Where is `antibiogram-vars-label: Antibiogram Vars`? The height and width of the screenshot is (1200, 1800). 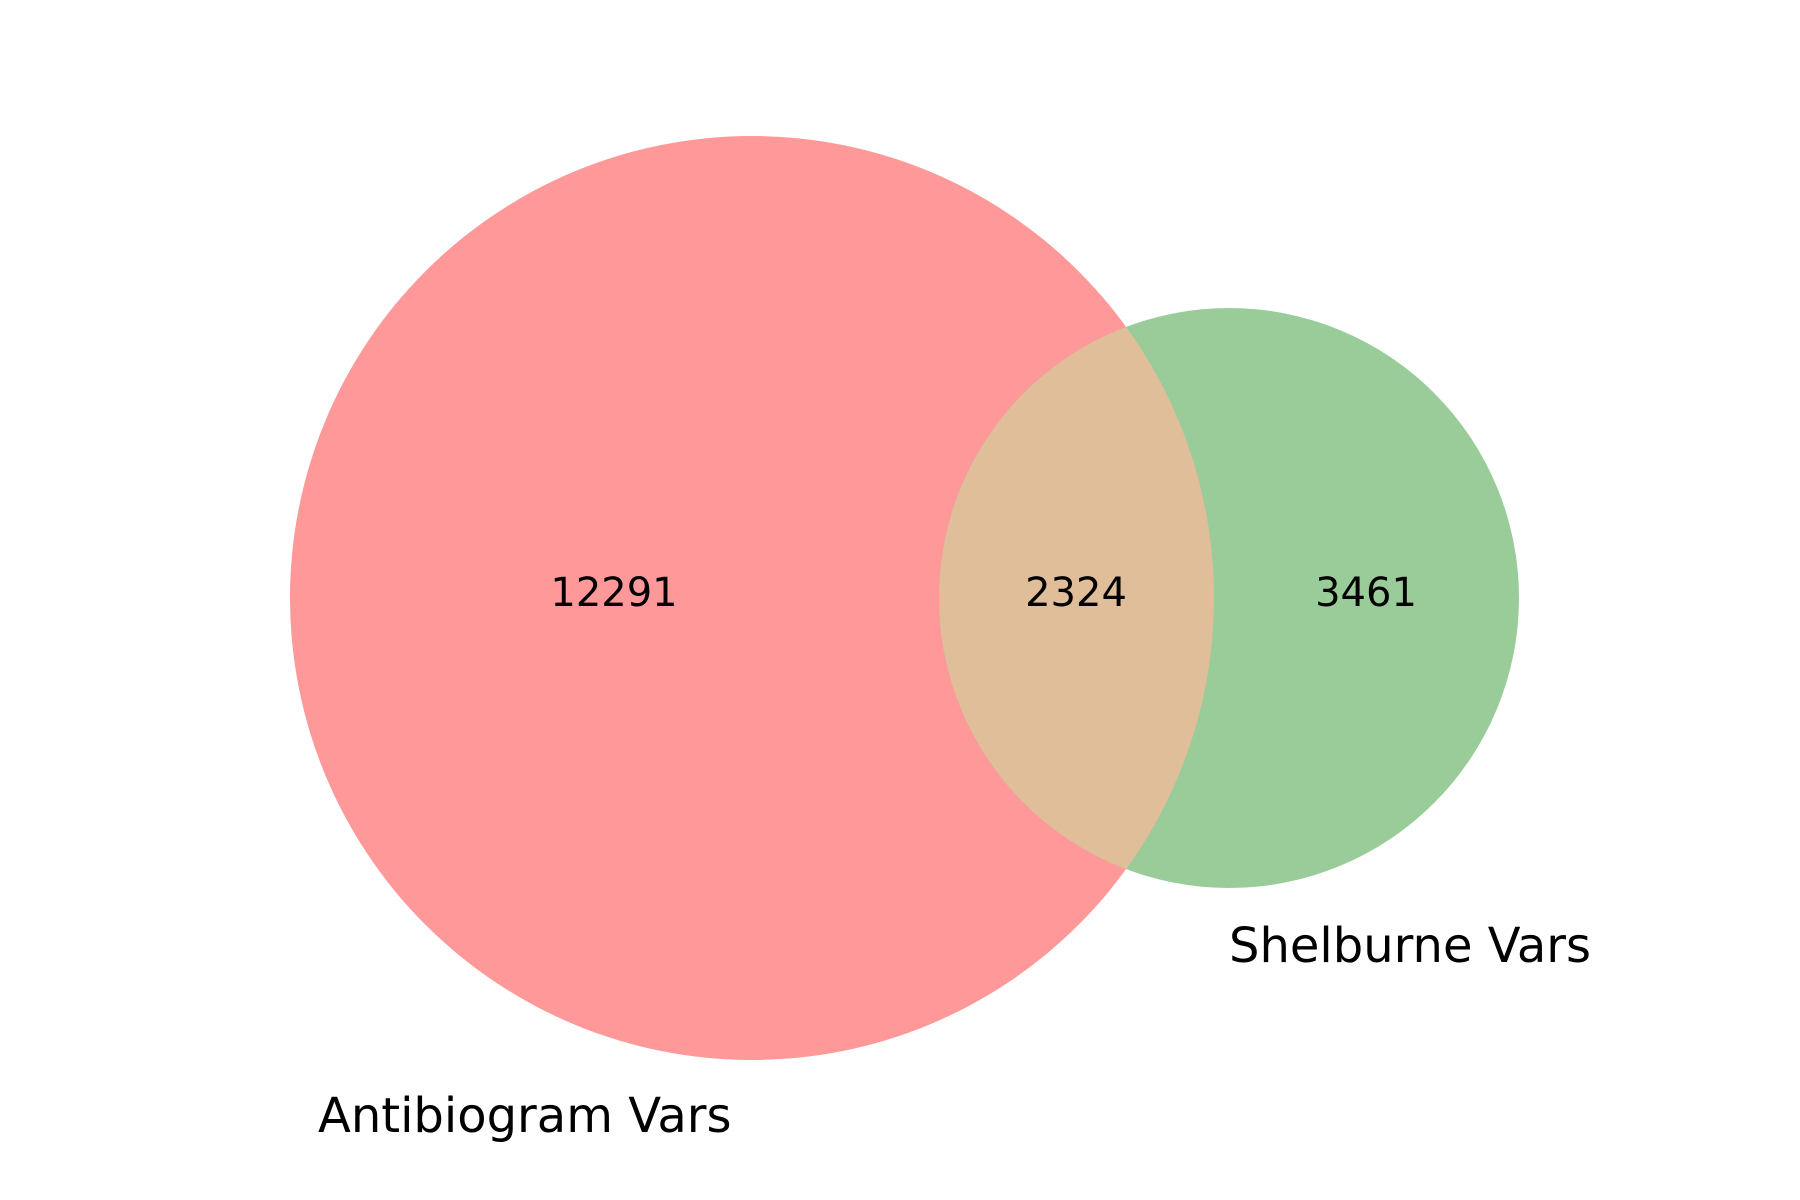 antibiogram-vars-label: Antibiogram Vars is located at coordinates (524, 1116).